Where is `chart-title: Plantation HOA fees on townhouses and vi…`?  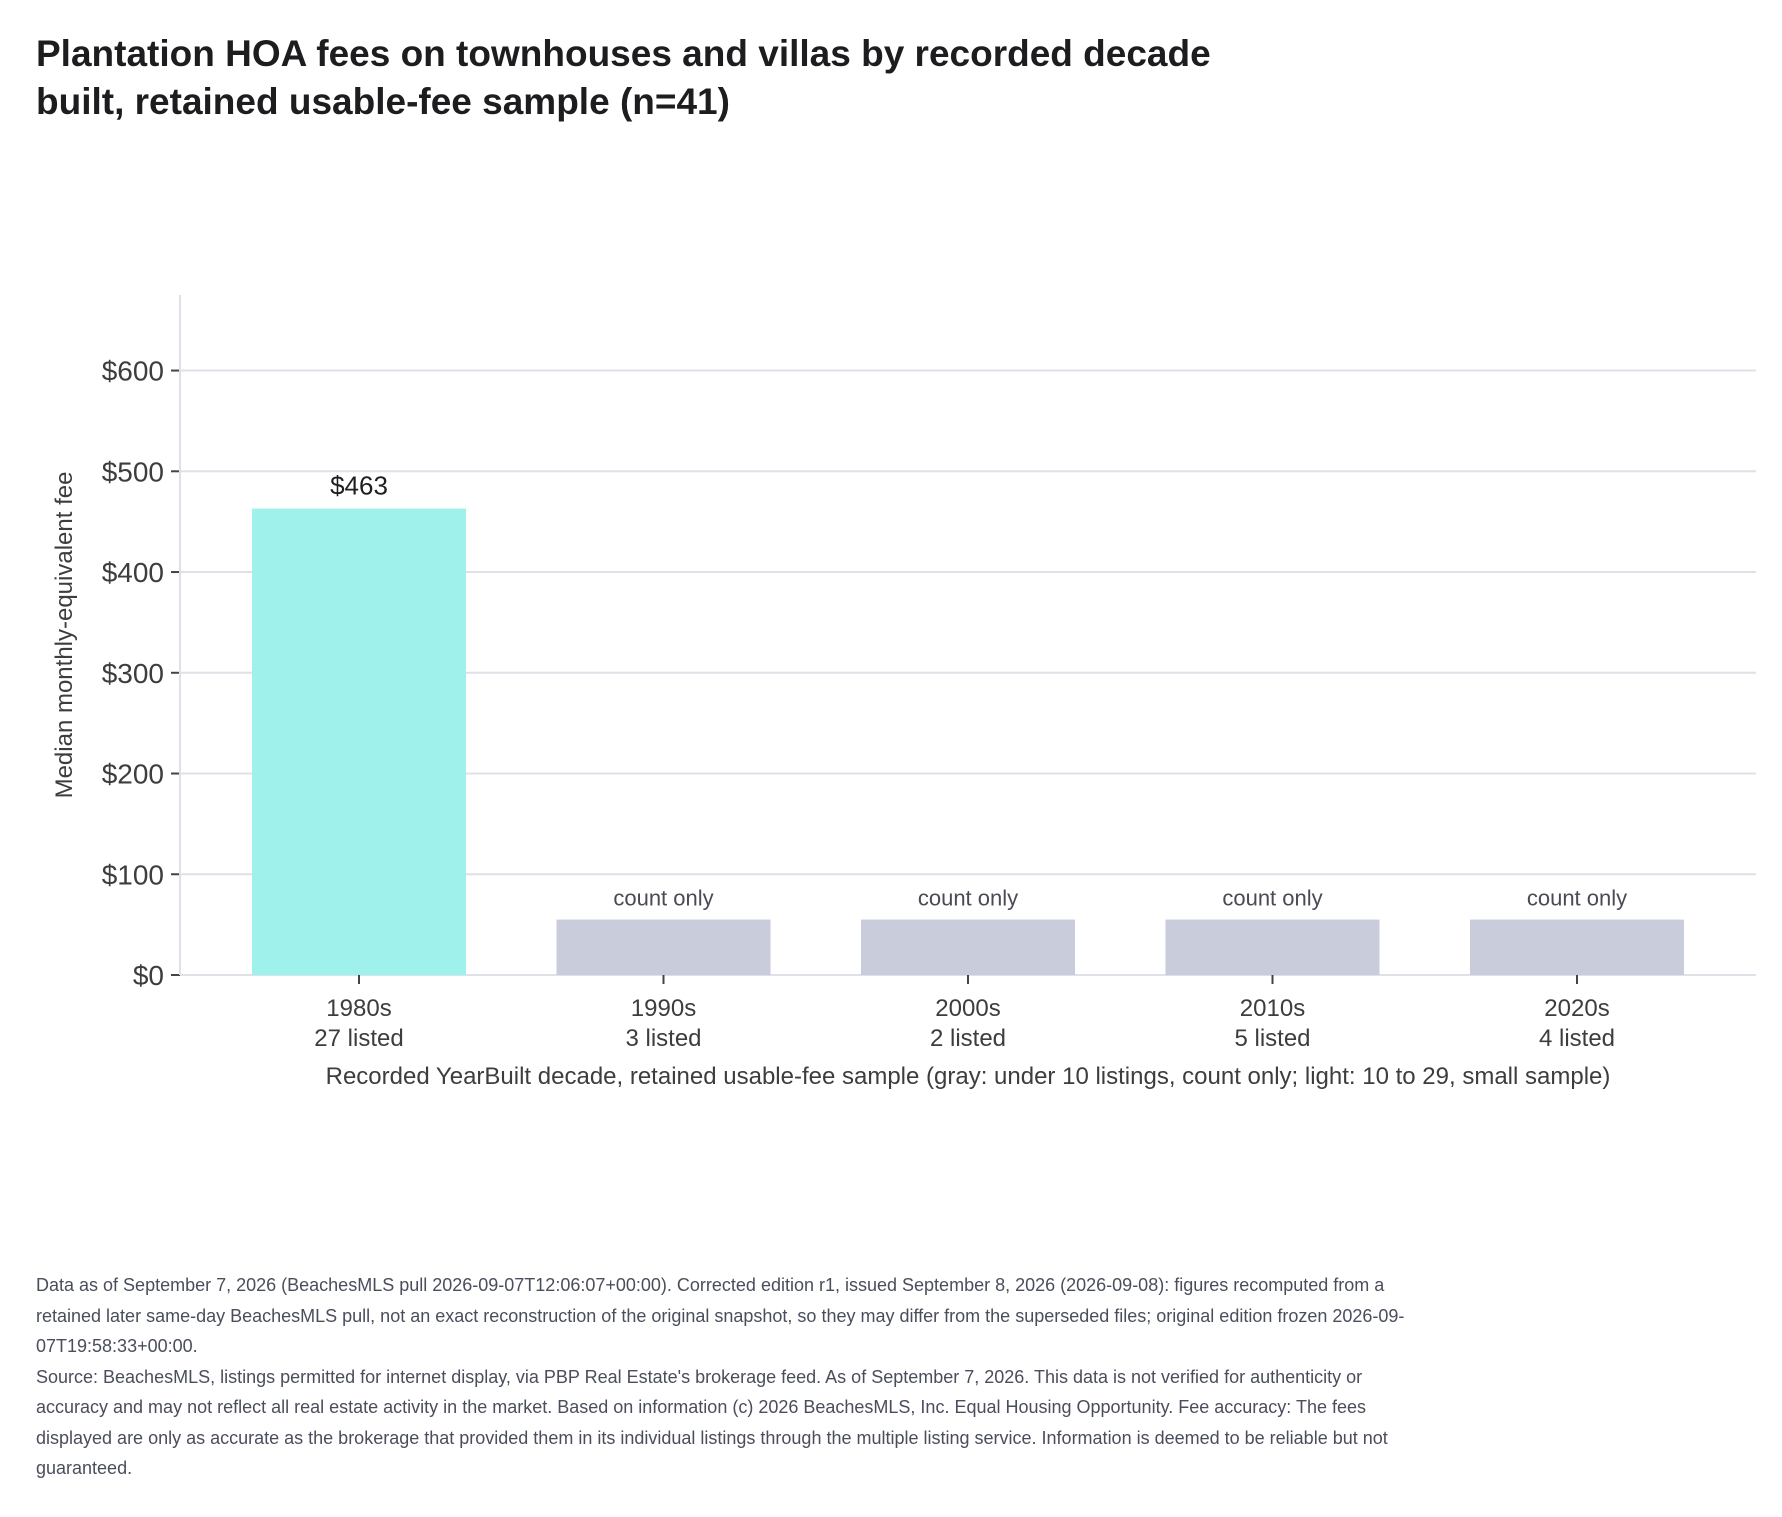 chart-title: Plantation HOA fees on townhouses and vi… is located at coordinates (623, 77).